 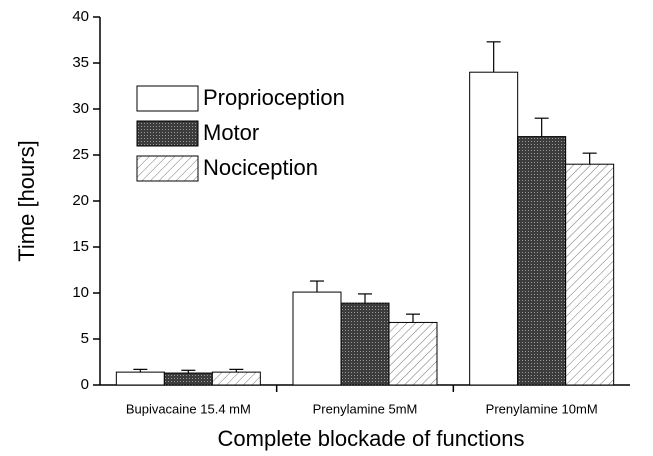 What do you see at coordinates (80, 154) in the screenshot?
I see `y-tick-label: 25` at bounding box center [80, 154].